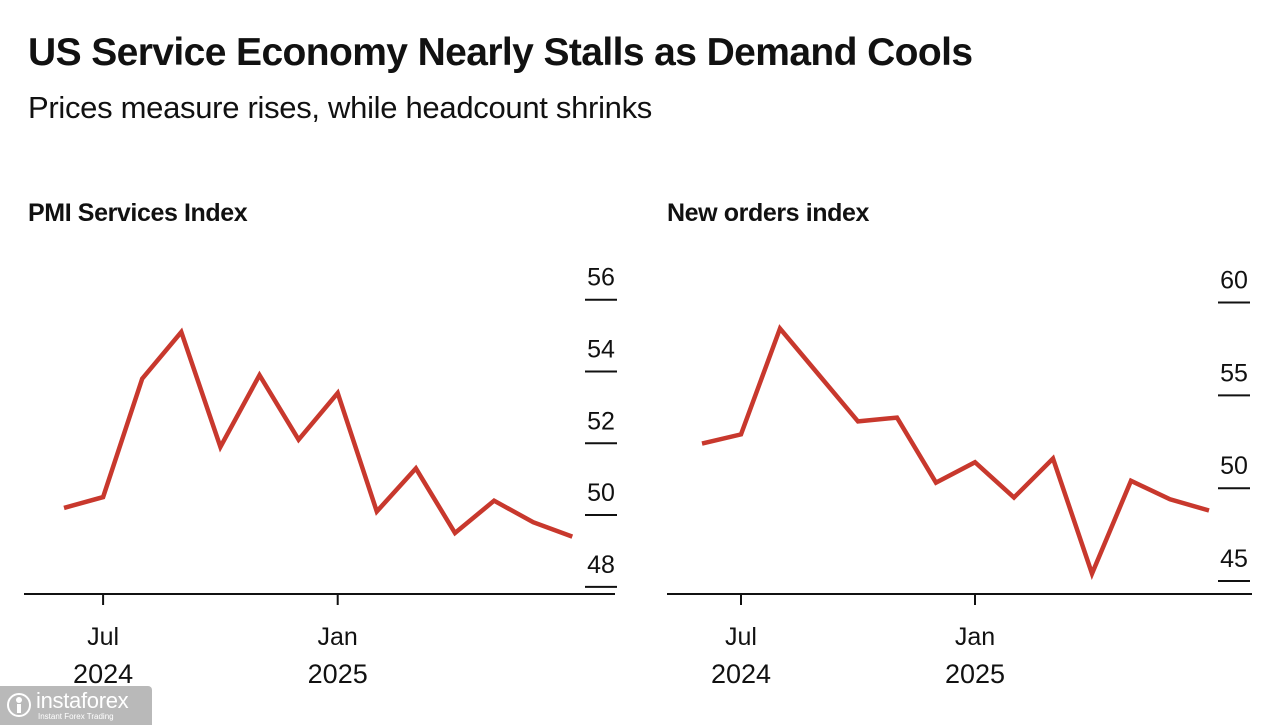 This screenshot has height=725, width=1280. I want to click on new-orders-panel-title: New orders index, so click(768, 213).